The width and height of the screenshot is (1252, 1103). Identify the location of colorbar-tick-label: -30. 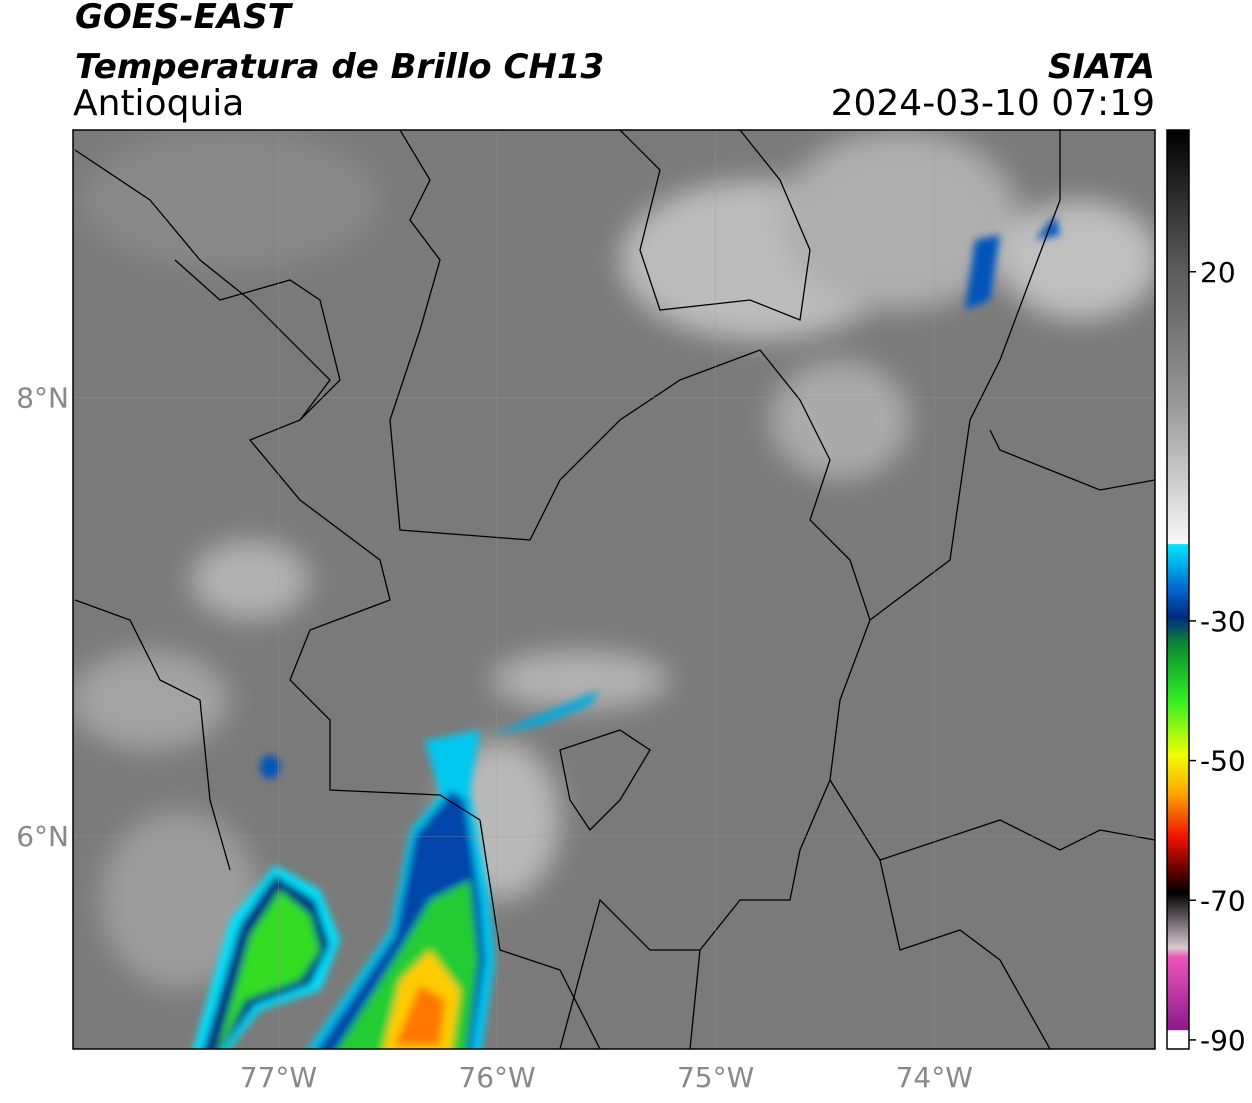
(1223, 621).